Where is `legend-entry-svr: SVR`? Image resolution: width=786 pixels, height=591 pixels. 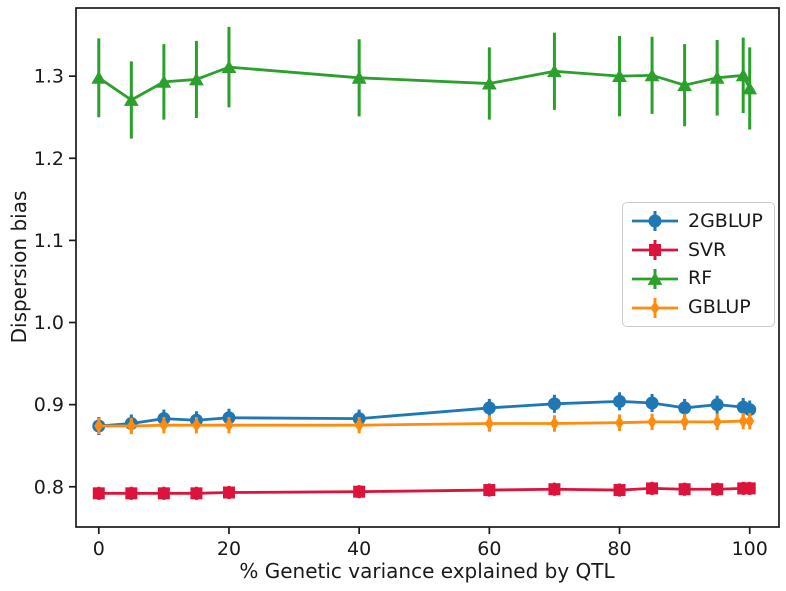
legend-entry-svr: SVR is located at coordinates (699, 250).